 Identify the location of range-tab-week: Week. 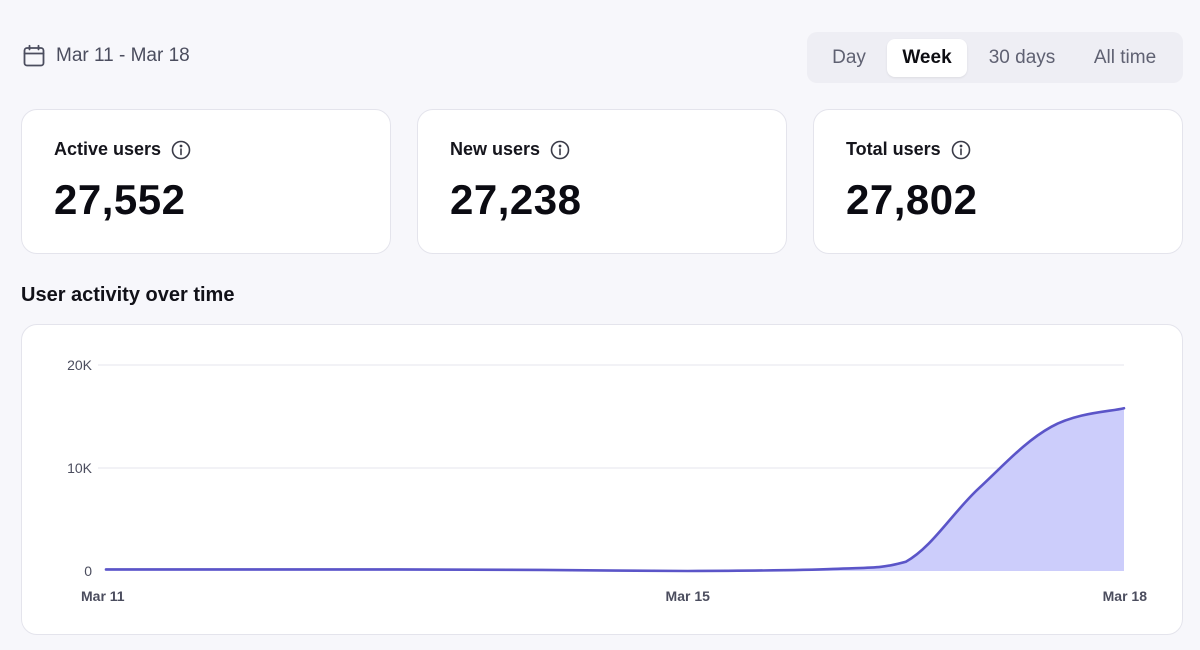
(927, 57).